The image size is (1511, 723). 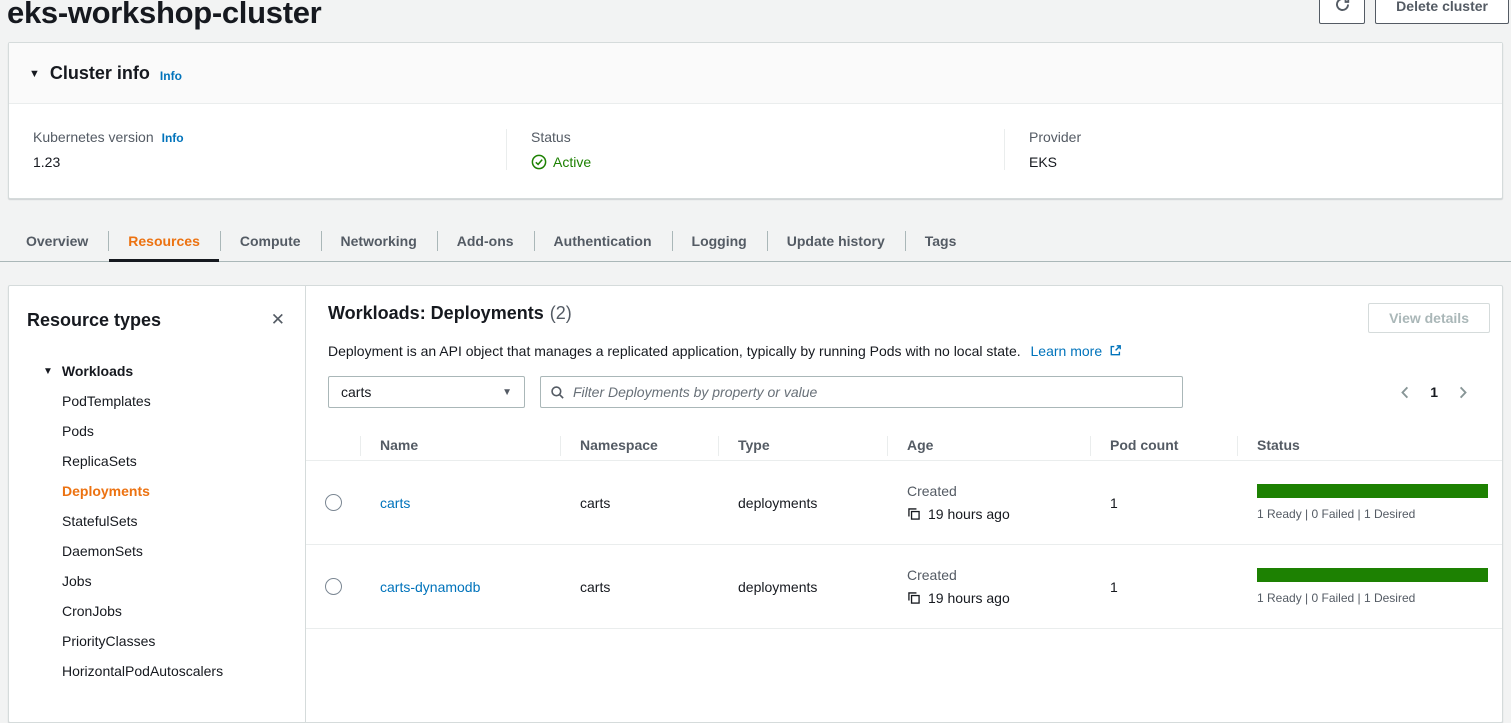 What do you see at coordinates (1342, 8) in the screenshot?
I see `refresh-icon` at bounding box center [1342, 8].